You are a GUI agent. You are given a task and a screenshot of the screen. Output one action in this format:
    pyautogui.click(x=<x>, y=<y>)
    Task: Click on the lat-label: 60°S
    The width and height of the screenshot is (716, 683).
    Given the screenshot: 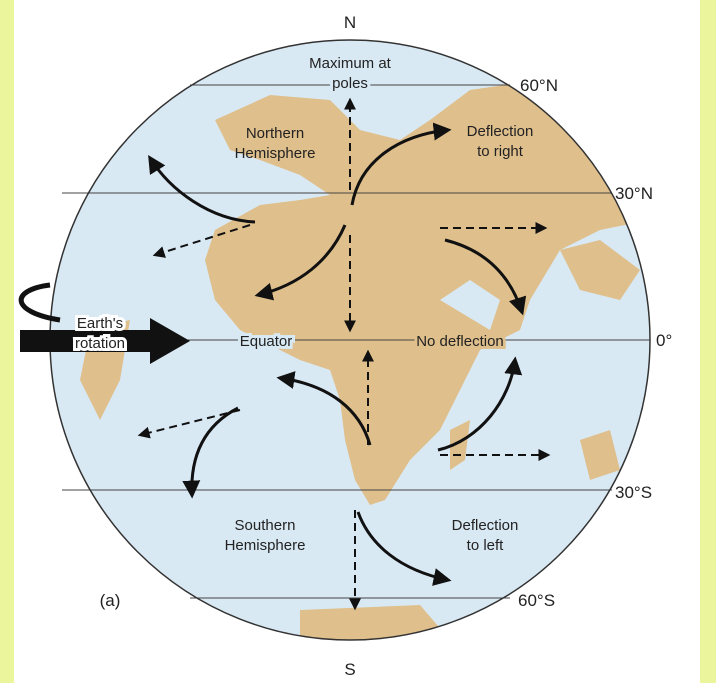 What is the action you would take?
    pyautogui.click(x=536, y=600)
    